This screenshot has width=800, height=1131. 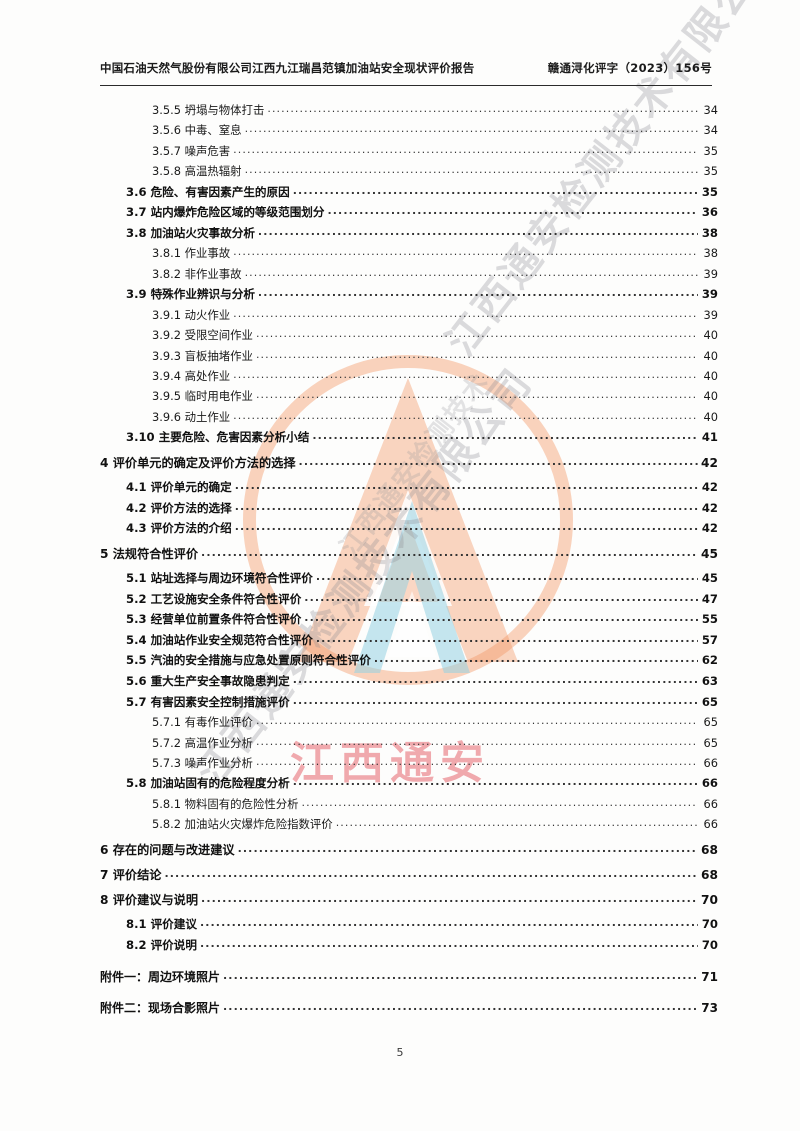 I want to click on toc-entry: 5 法规符合性评价 45, so click(x=409, y=554).